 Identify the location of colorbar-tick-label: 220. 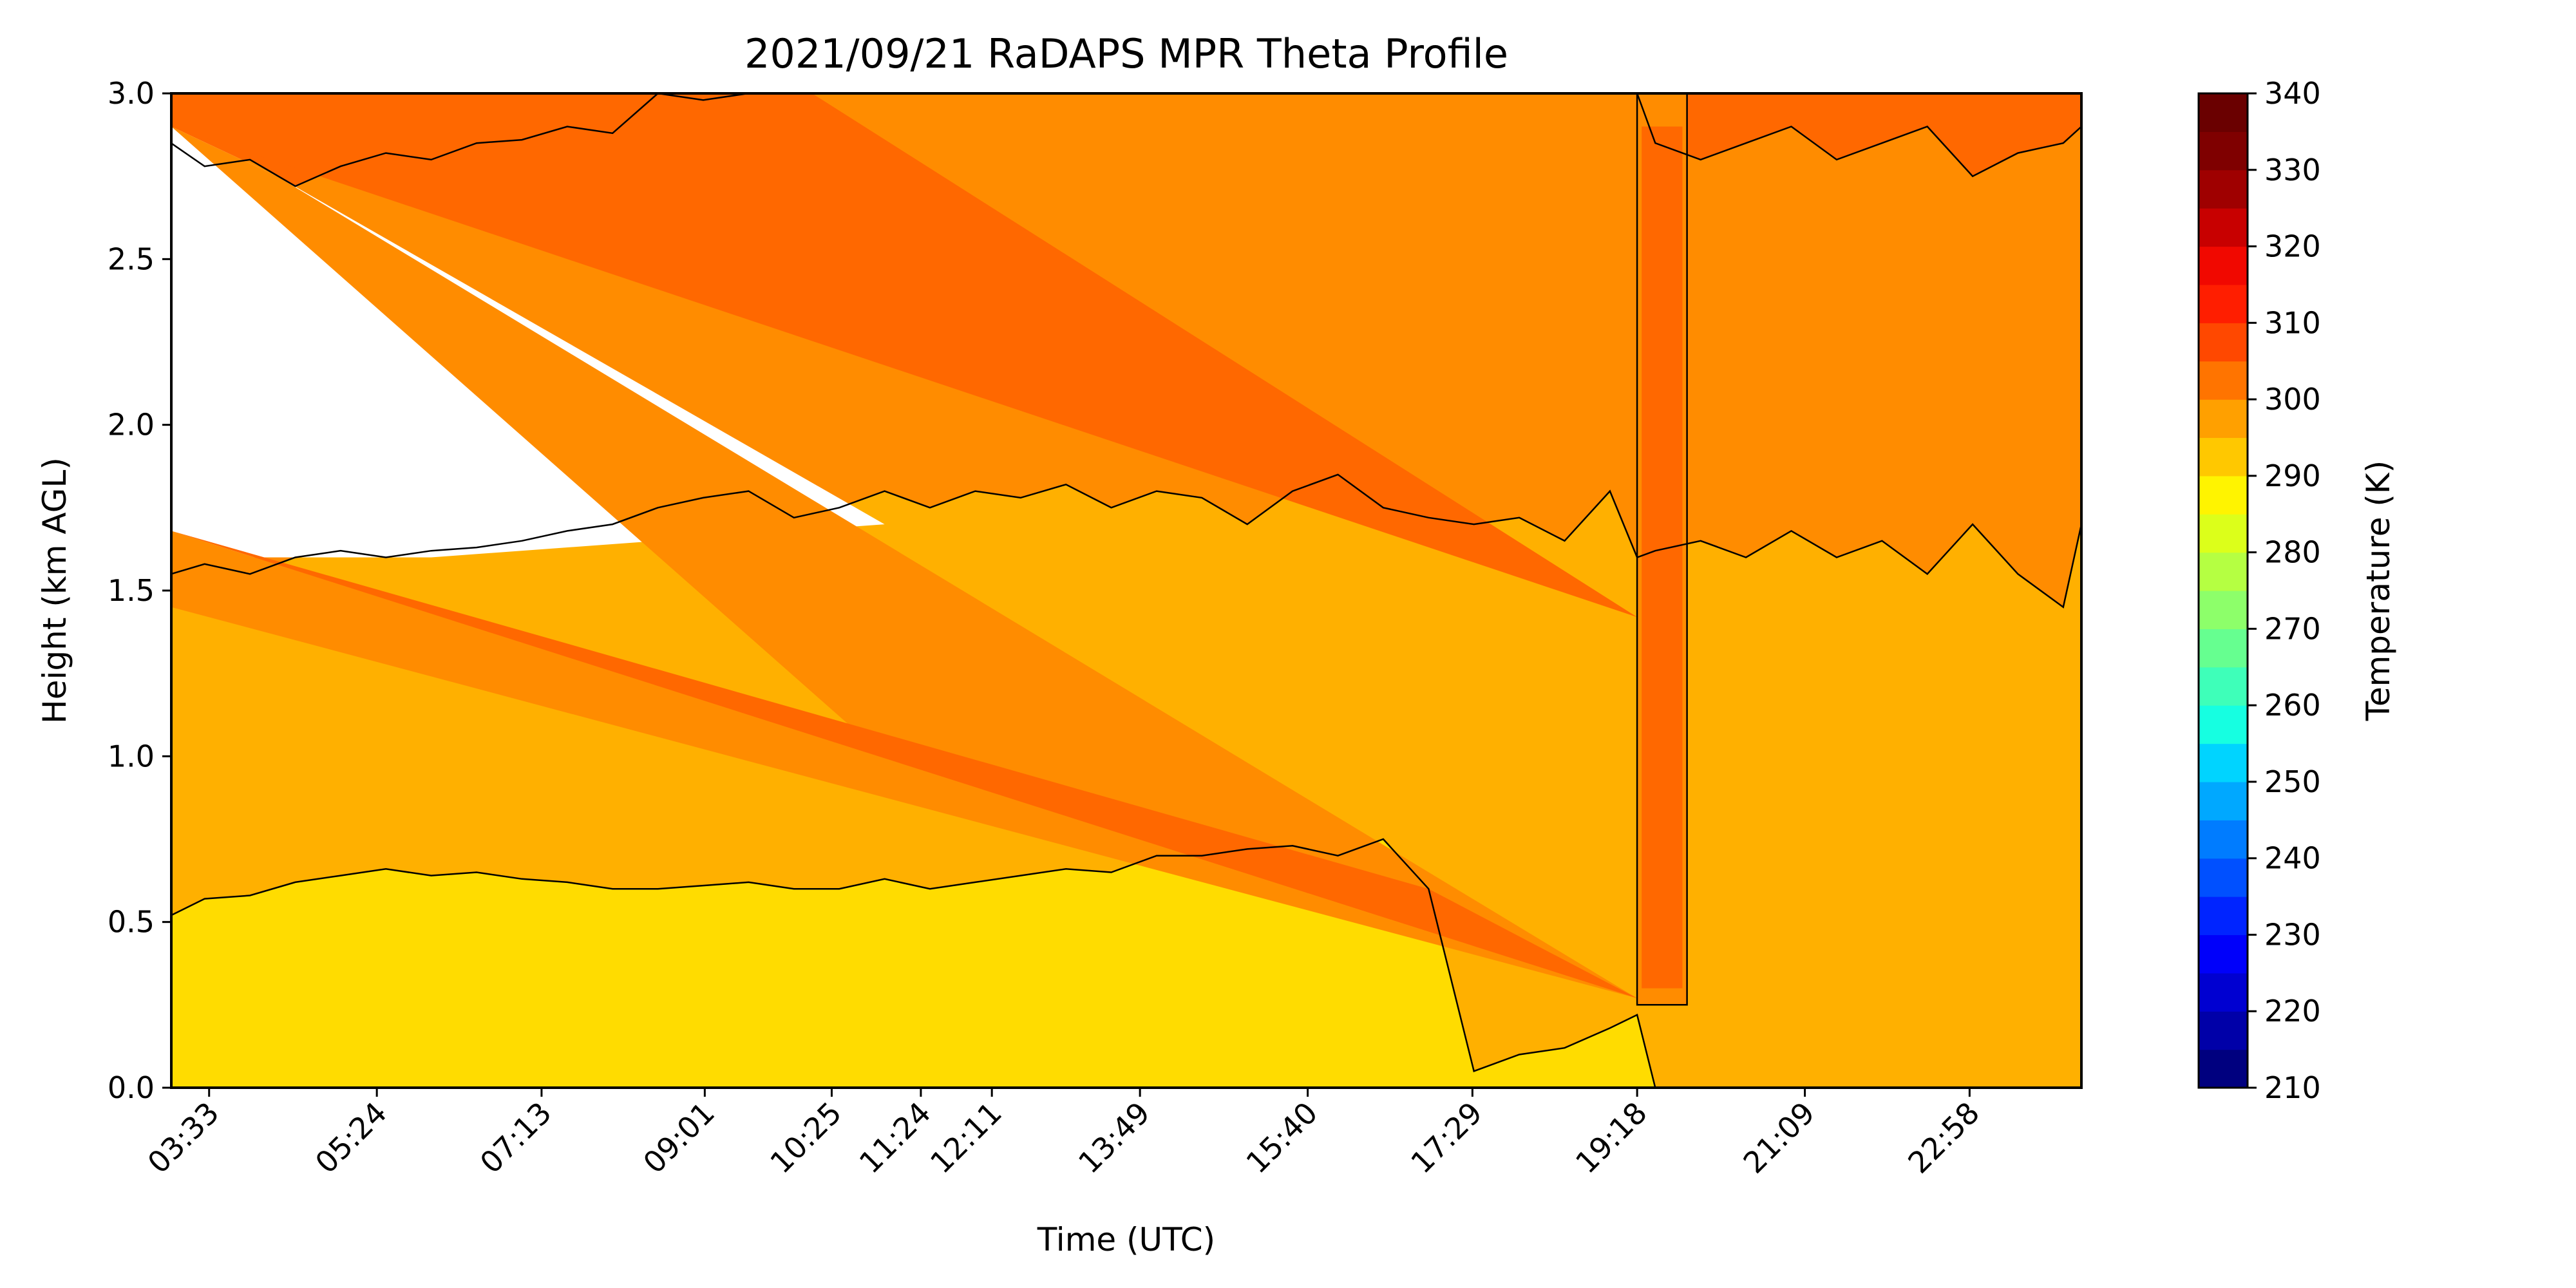
(2293, 1011).